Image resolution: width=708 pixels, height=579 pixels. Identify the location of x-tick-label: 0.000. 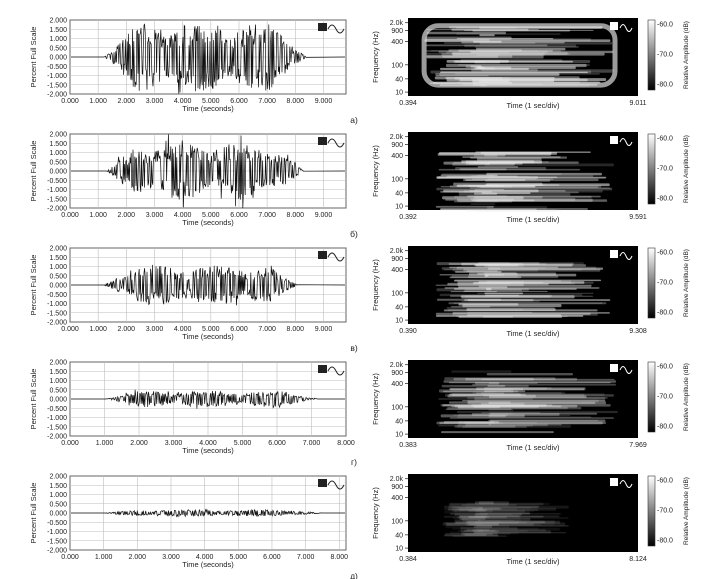
(70, 215).